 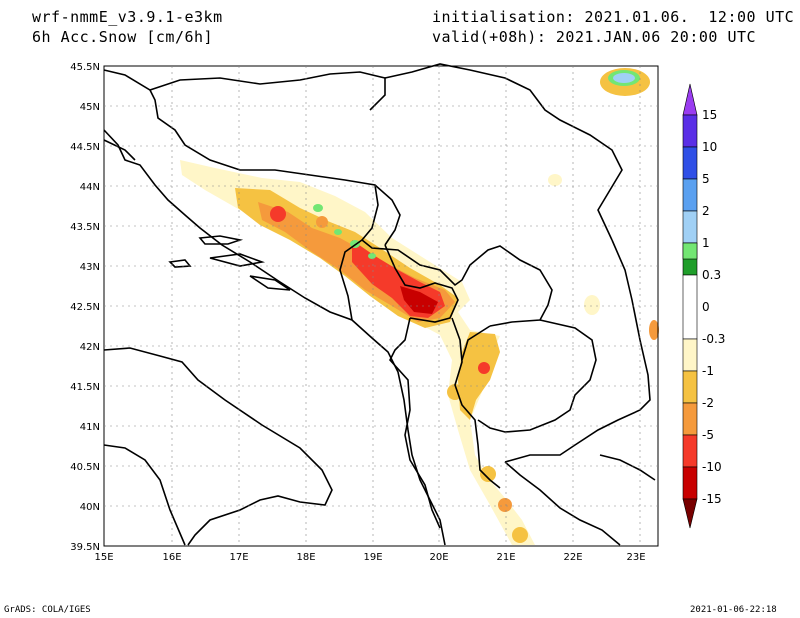 I want to click on border-north-macedonia, so click(x=529, y=376).